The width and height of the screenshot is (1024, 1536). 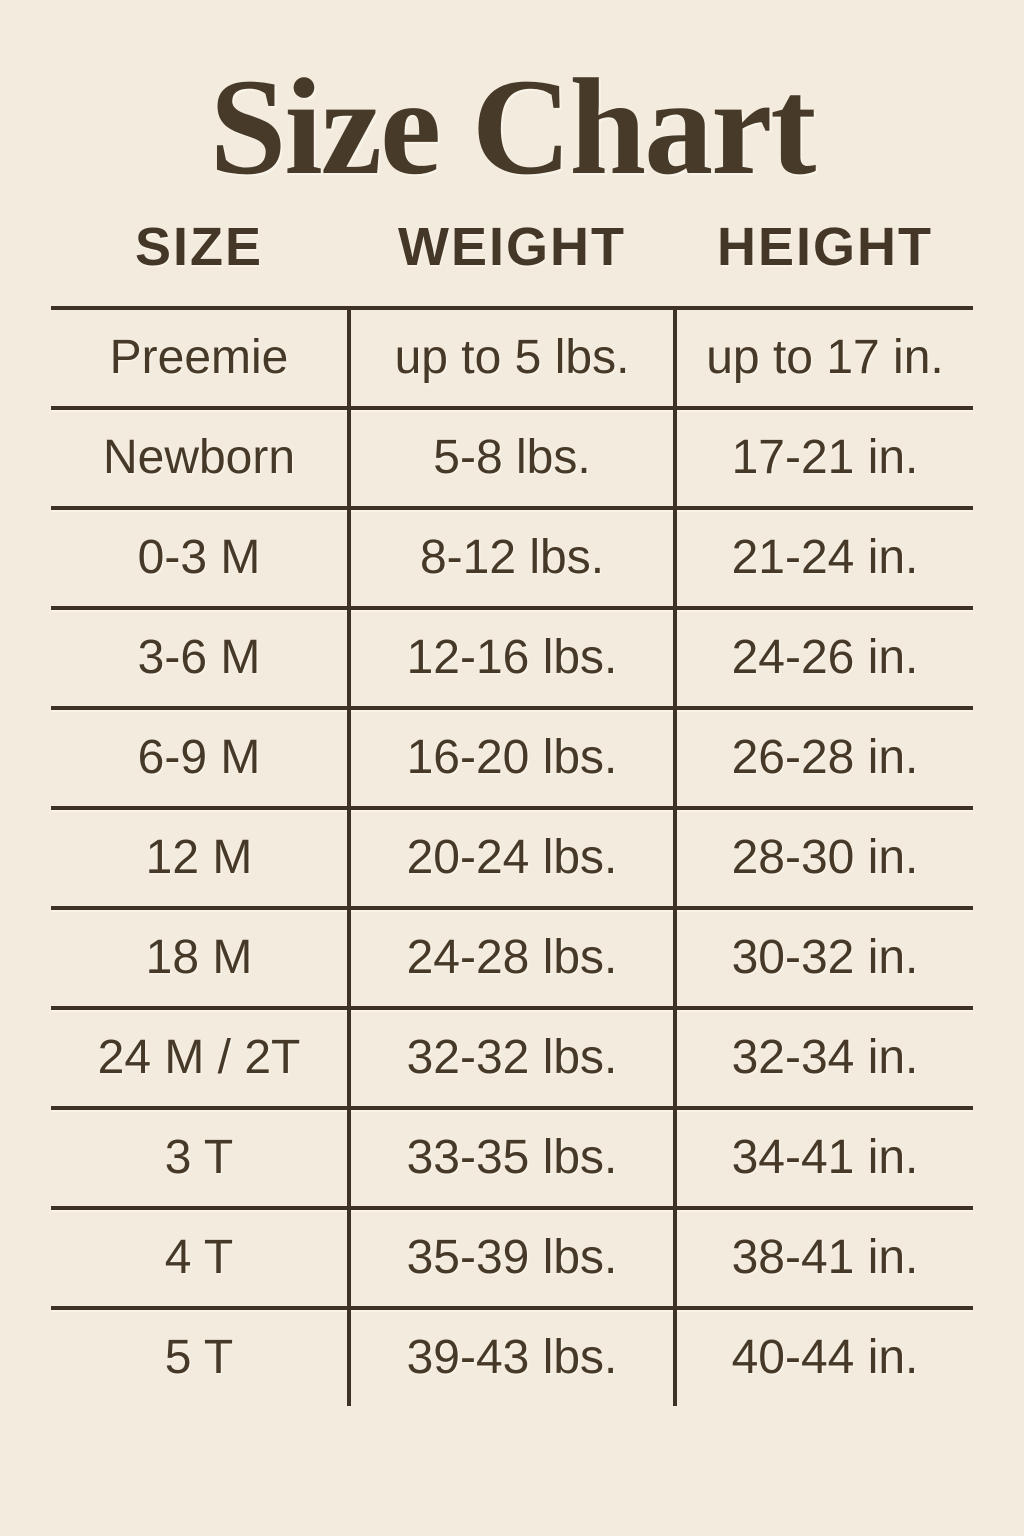 I want to click on height-cell: 38-41 in., so click(x=825, y=1257).